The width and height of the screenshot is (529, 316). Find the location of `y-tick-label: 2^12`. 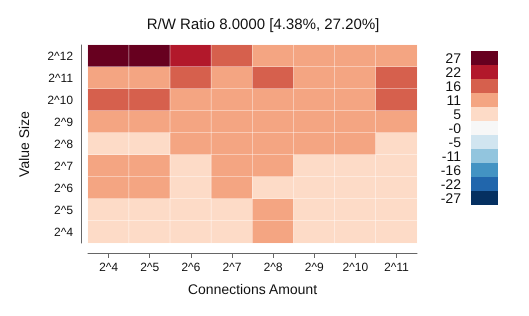

y-tick-label: 2^12 is located at coordinates (60, 56).